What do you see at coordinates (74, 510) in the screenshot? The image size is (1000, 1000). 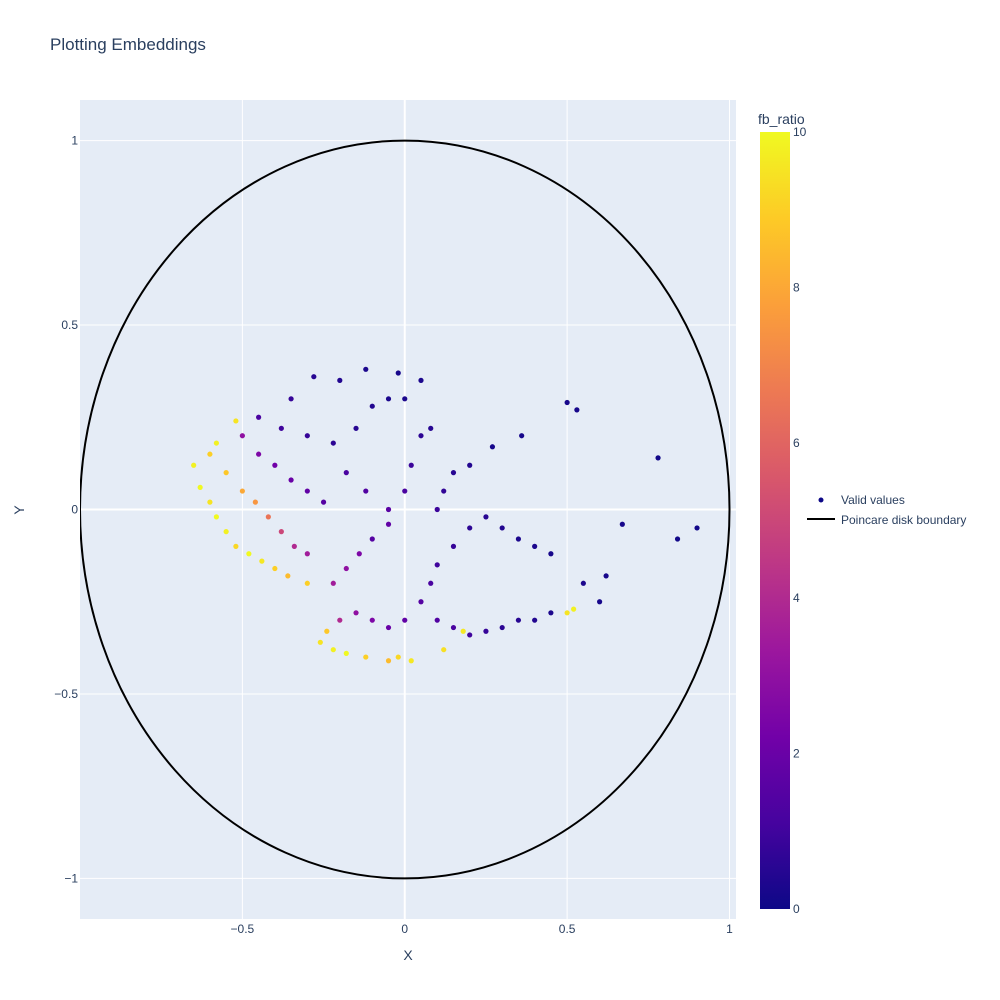 I see `y-tick-label: 0` at bounding box center [74, 510].